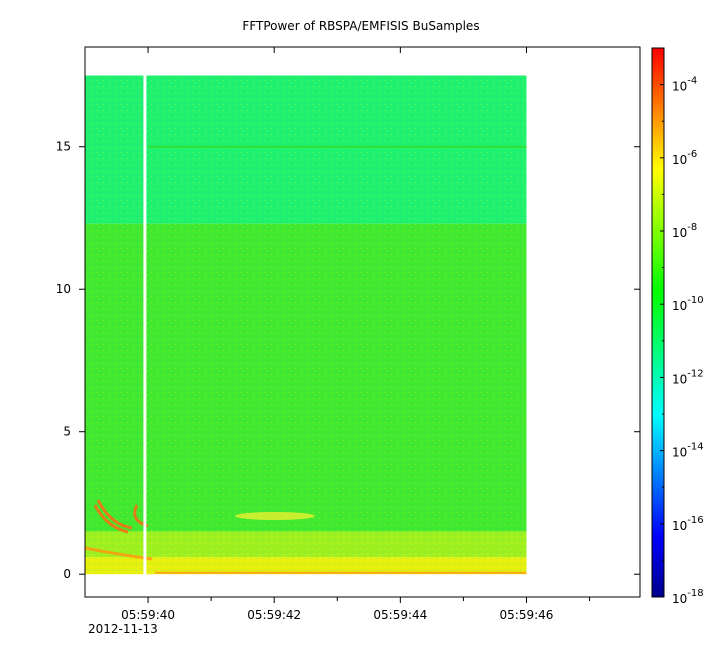  I want to click on colorbar-gradient, so click(658, 322).